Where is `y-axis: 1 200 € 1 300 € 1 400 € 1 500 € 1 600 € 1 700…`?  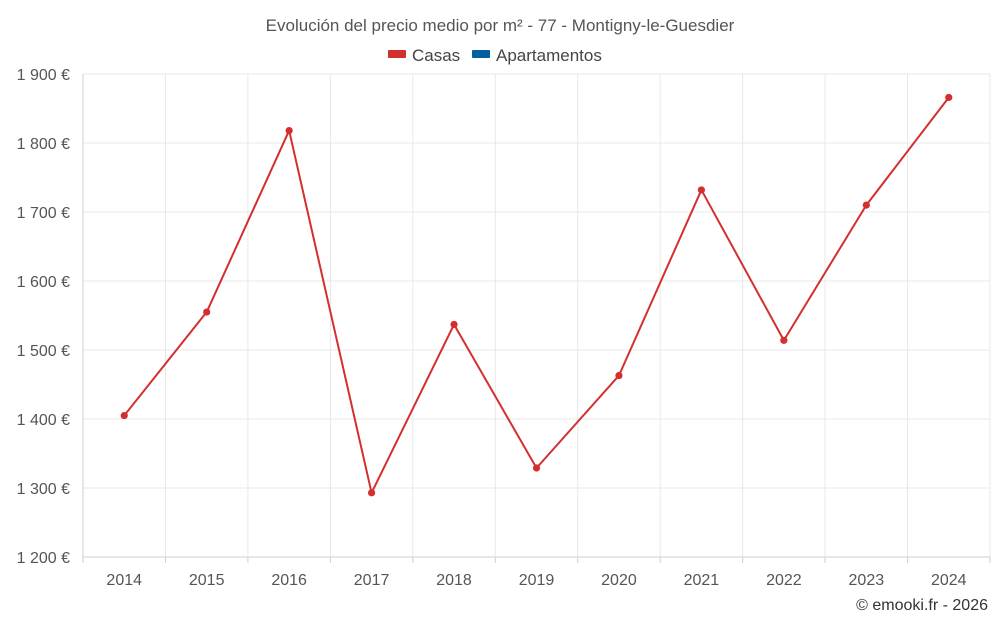
y-axis: 1 200 € 1 300 € 1 400 € 1 500 € 1 600 € 1 700… is located at coordinates (50, 317).